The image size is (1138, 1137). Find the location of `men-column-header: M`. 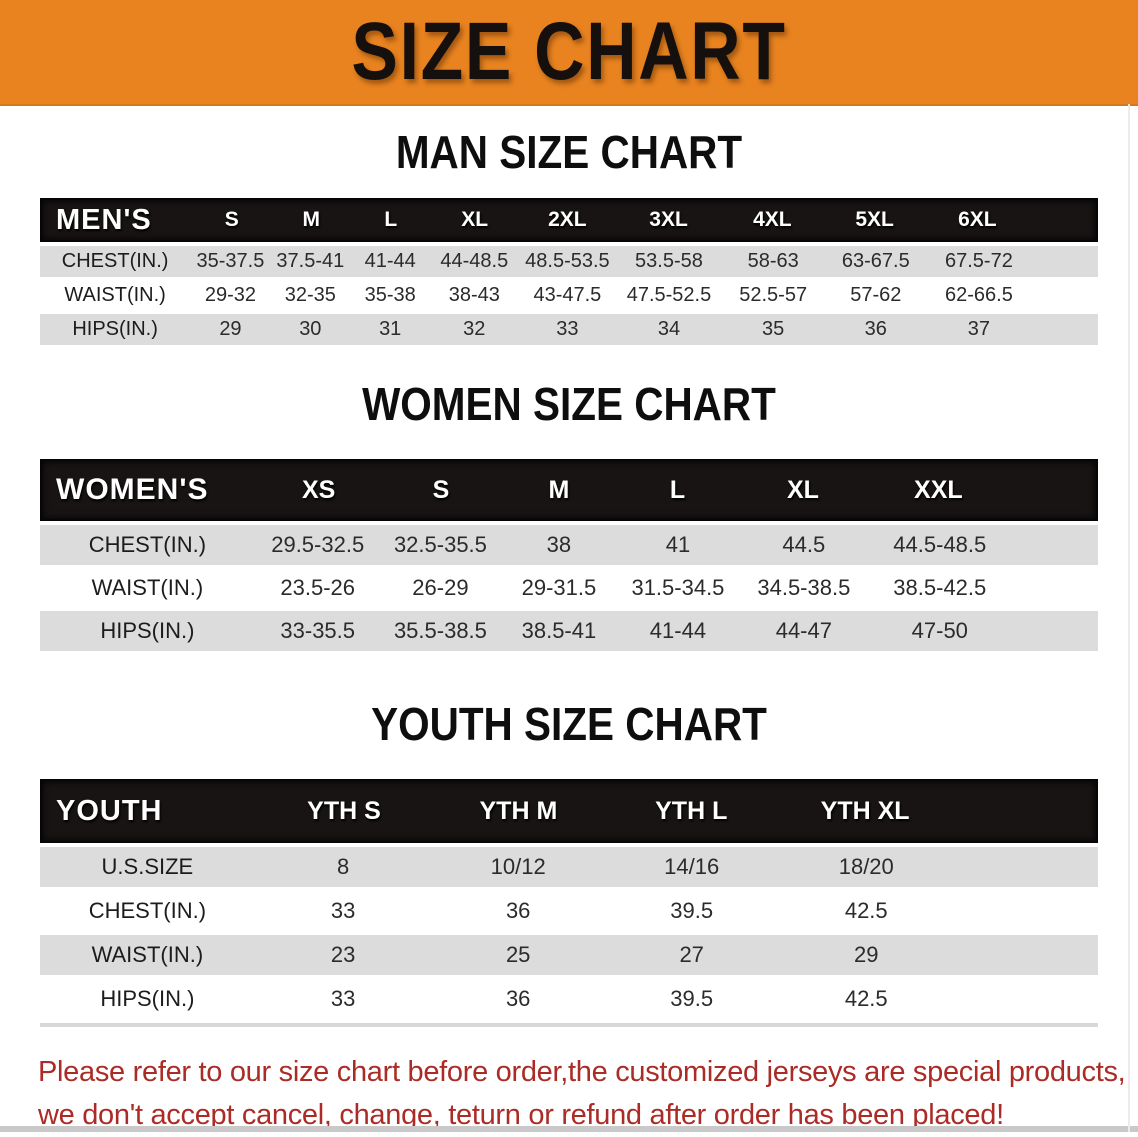

men-column-header: M is located at coordinates (311, 219).